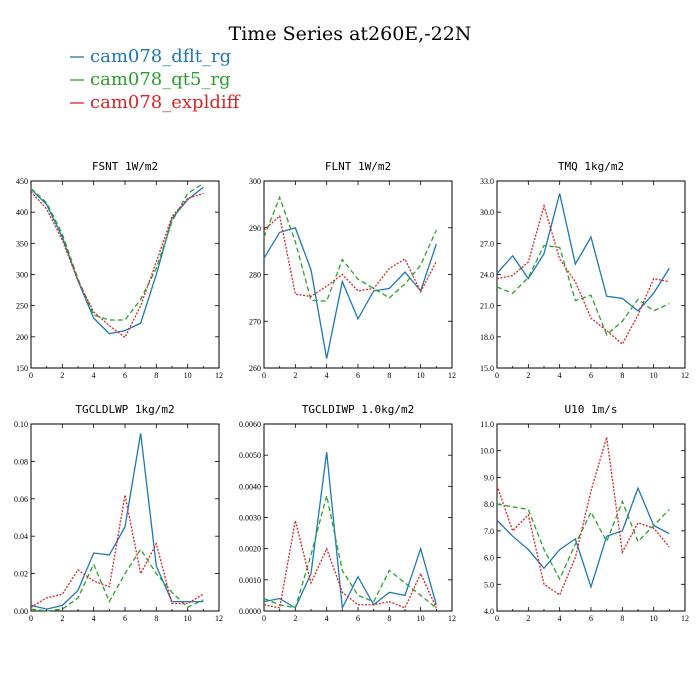 This screenshot has width=700, height=700. Describe the element at coordinates (487, 243) in the screenshot. I see `y-tick-label: 27.0` at that location.